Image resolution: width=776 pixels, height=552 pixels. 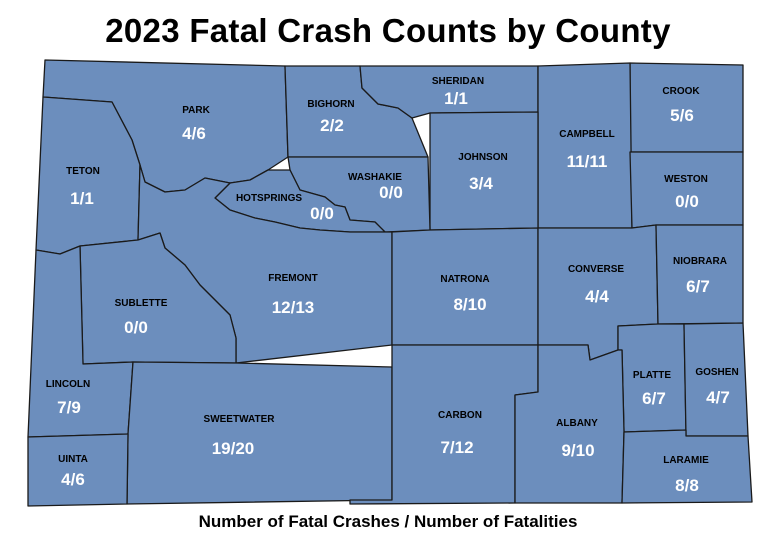 What do you see at coordinates (464, 279) in the screenshot?
I see `county-name-natrona: NATRONA` at bounding box center [464, 279].